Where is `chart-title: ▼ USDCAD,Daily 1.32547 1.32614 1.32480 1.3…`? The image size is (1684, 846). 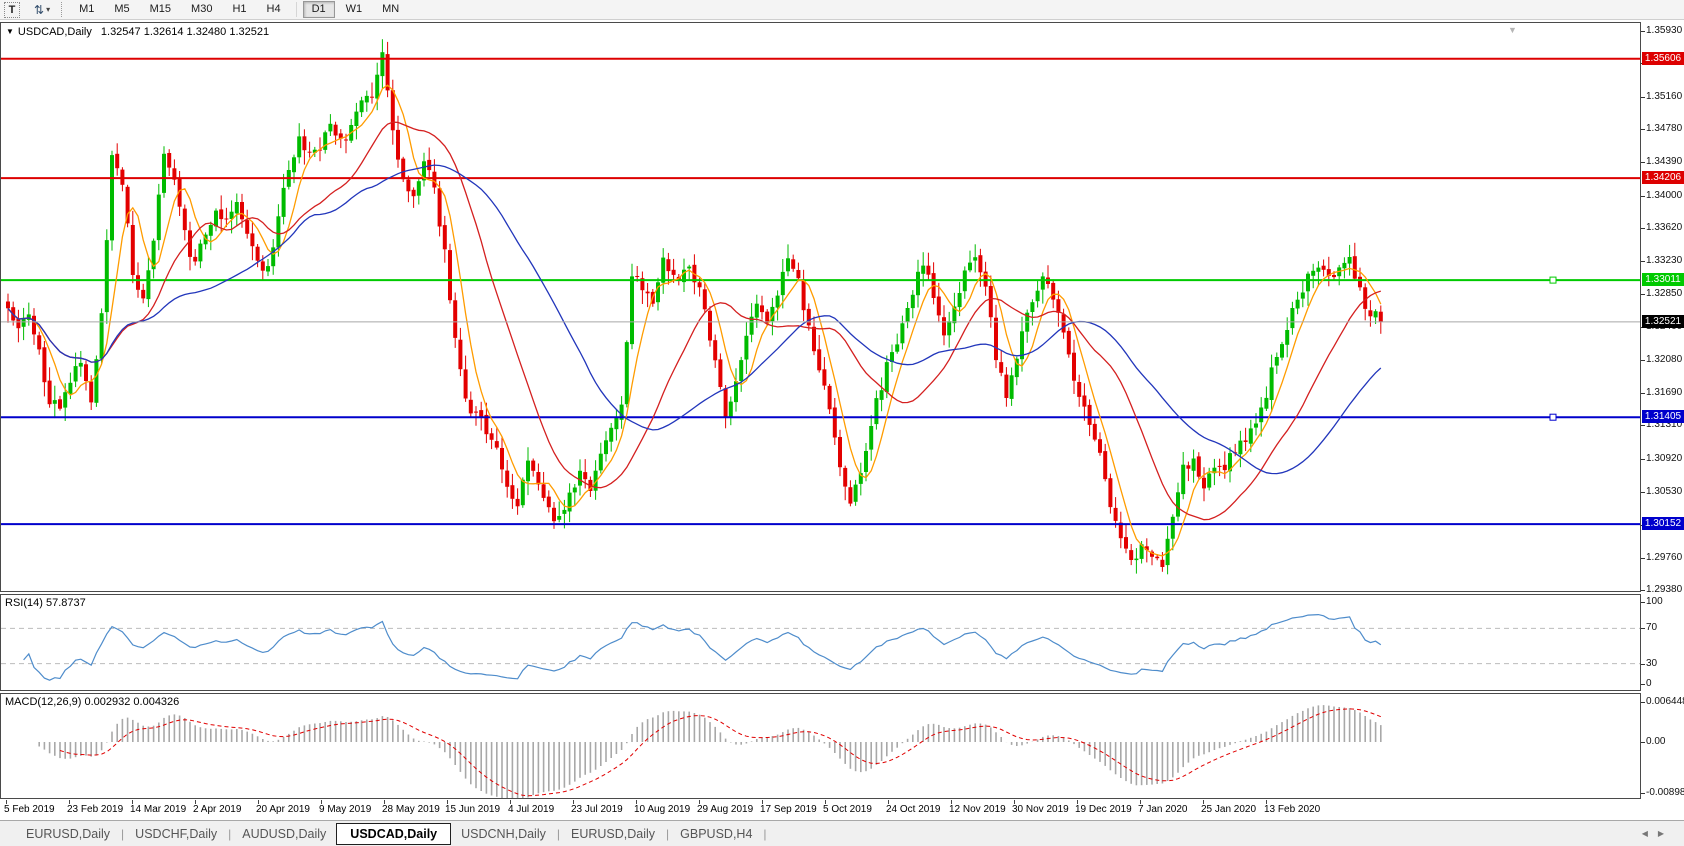
chart-title: ▼ USDCAD,Daily 1.32547 1.32614 1.32480 1.3… is located at coordinates (137, 32).